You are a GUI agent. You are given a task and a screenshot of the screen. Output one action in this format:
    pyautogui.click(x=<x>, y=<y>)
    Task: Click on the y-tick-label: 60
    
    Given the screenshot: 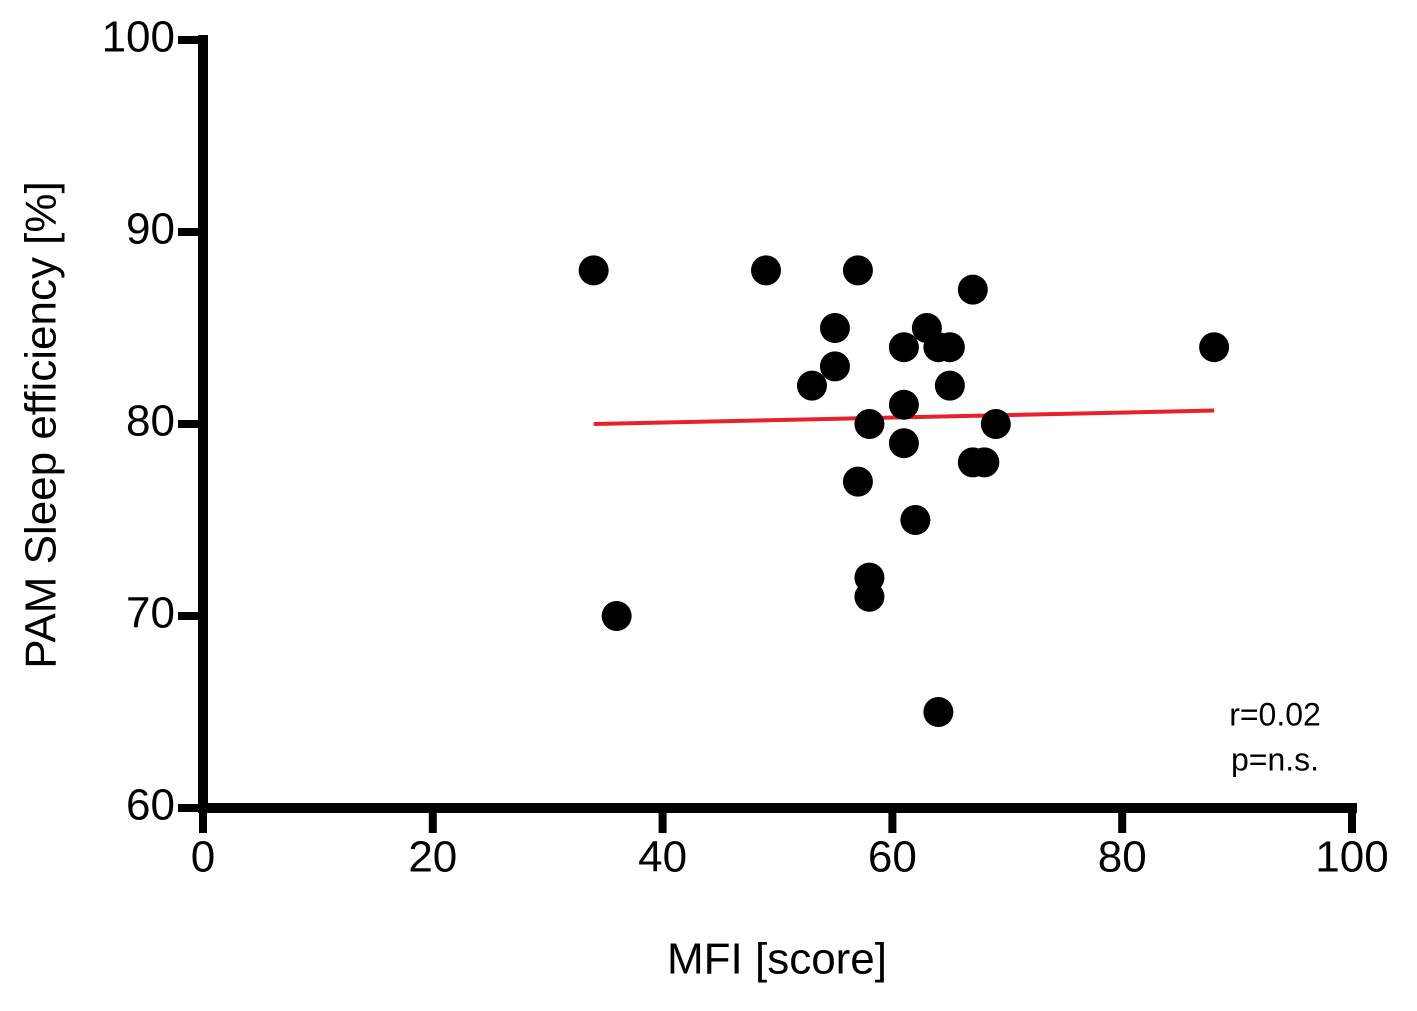 What is the action you would take?
    pyautogui.click(x=150, y=805)
    